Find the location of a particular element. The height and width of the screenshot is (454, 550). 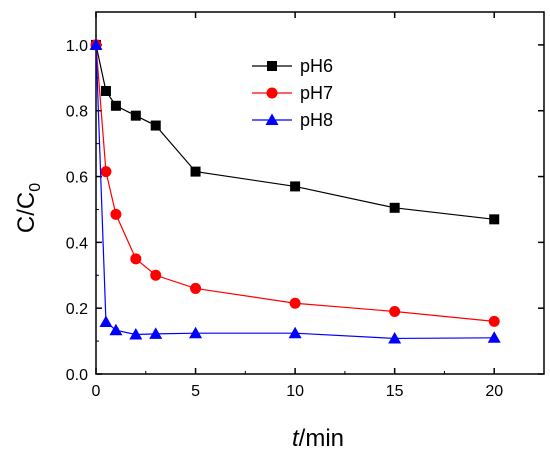

legend: pH6 pH7 pH8 is located at coordinates (292, 93).